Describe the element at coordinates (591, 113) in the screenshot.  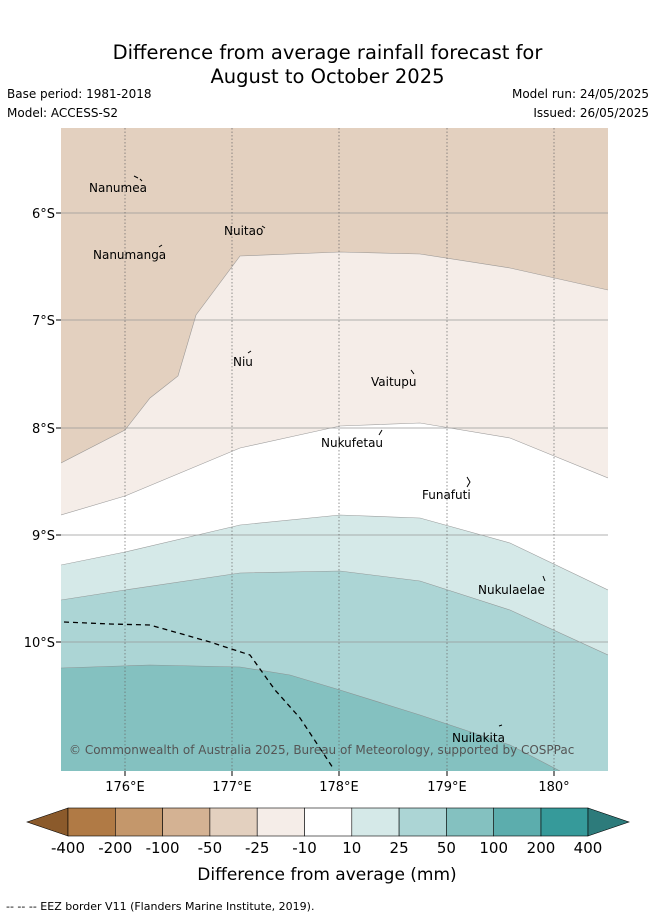
I see `issued-date: Issued: 26/05/2025` at that location.